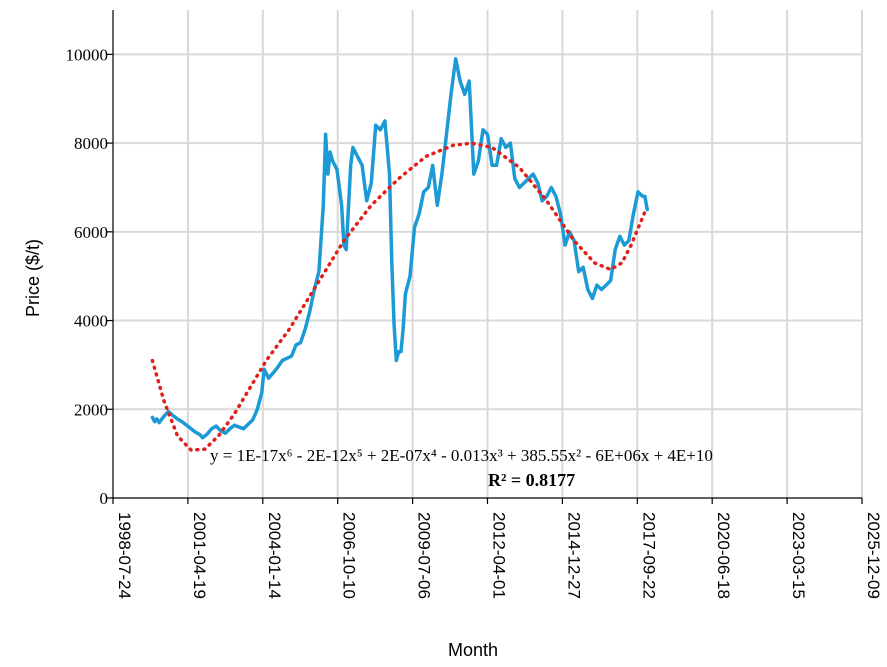 This screenshot has height=667, width=887. I want to click on y-axis-title: Price ($/t), so click(33, 278).